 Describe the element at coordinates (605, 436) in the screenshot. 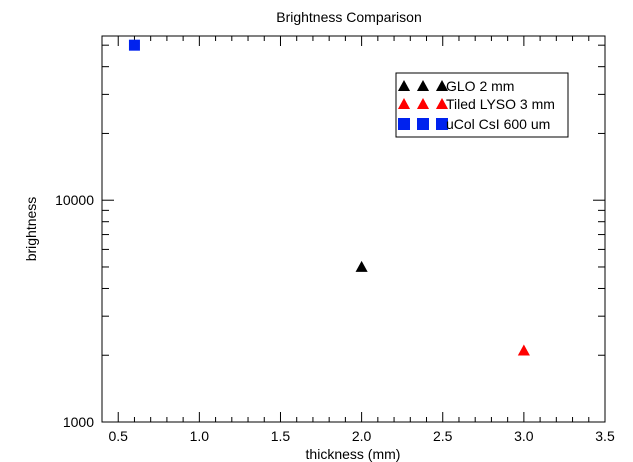

I see `x-tick-label: 3.5` at that location.